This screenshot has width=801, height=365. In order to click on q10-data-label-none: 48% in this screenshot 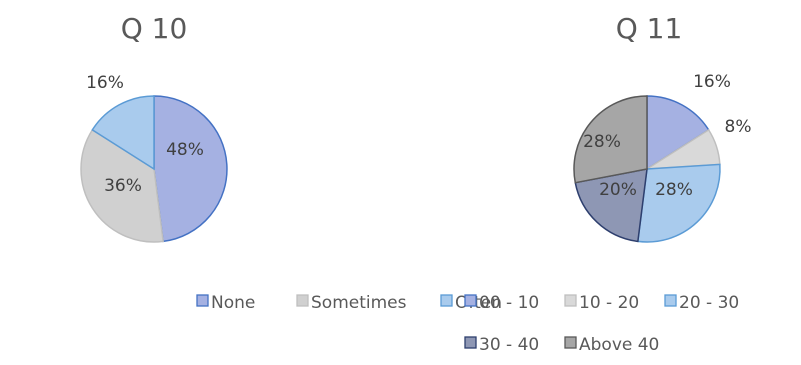, I will do `click(185, 150)`.